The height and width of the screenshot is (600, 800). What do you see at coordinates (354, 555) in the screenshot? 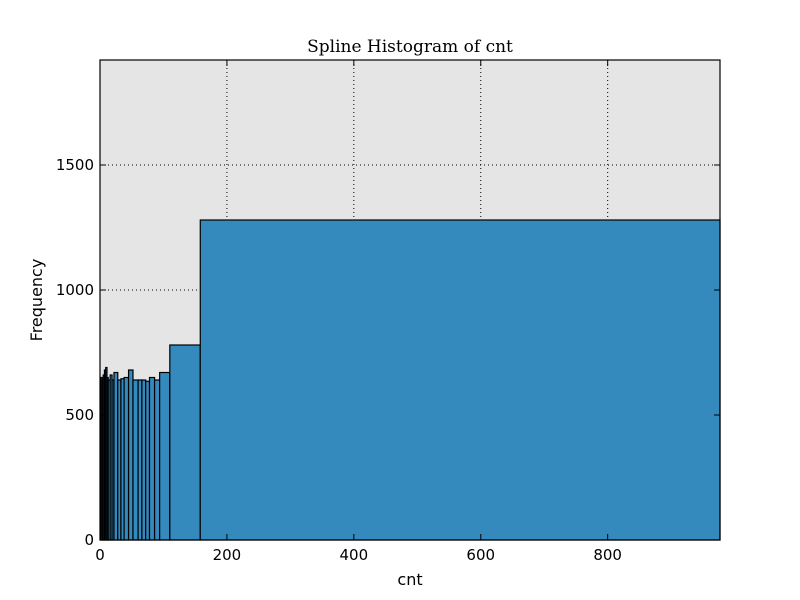
I see `x-tick-label: 400` at bounding box center [354, 555].